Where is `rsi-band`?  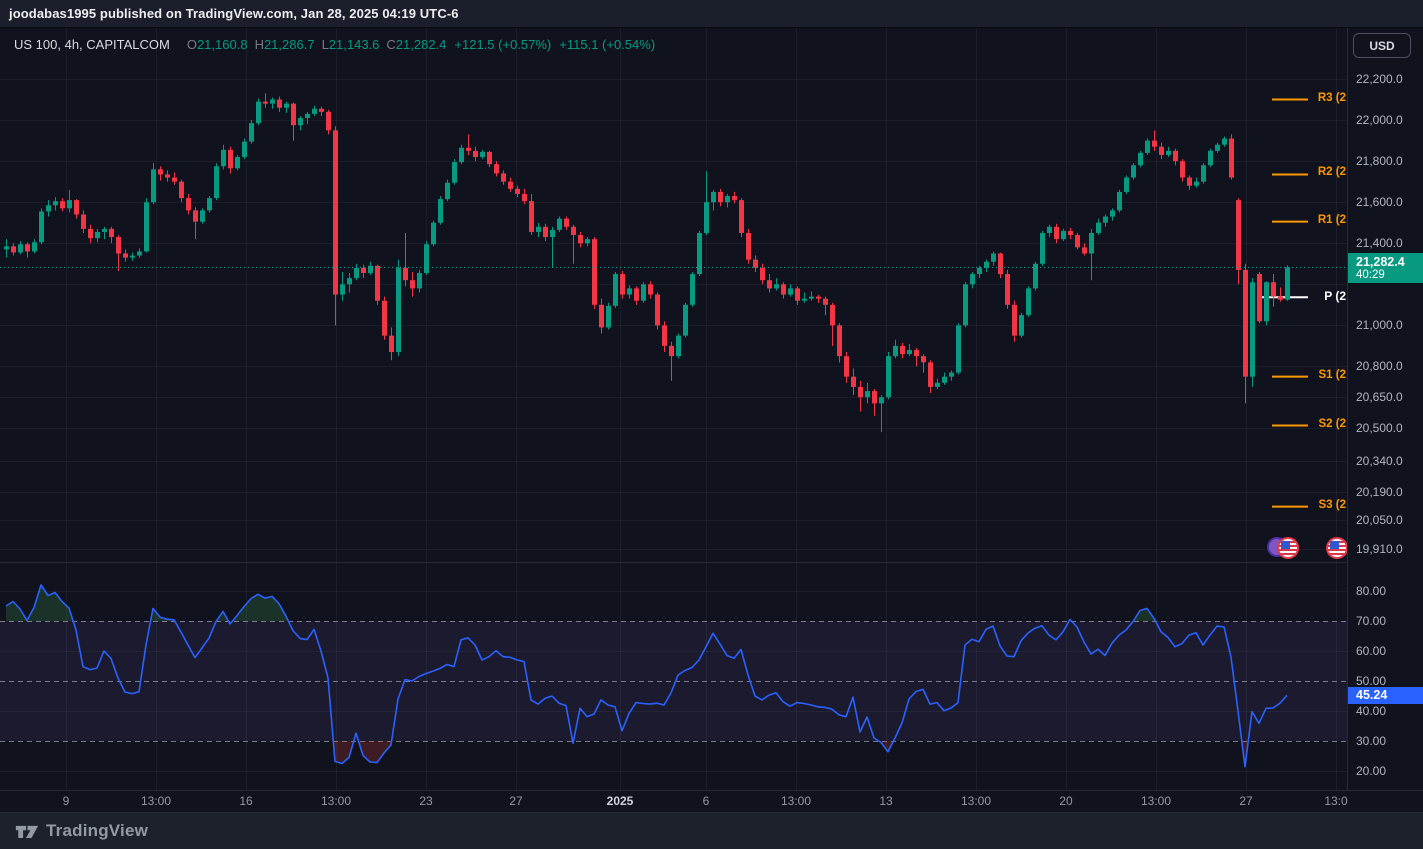
rsi-band is located at coordinates (673, 681).